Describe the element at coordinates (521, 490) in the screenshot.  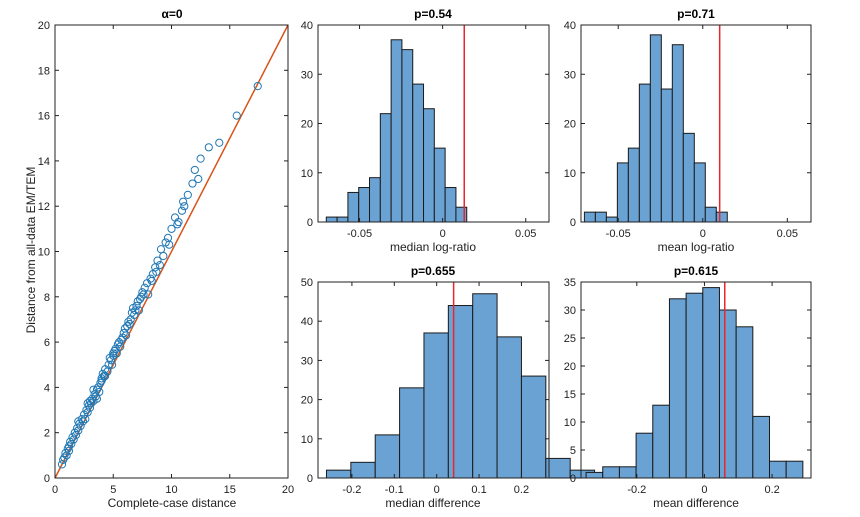
I see `h3-xtick-label: 0.2` at that location.